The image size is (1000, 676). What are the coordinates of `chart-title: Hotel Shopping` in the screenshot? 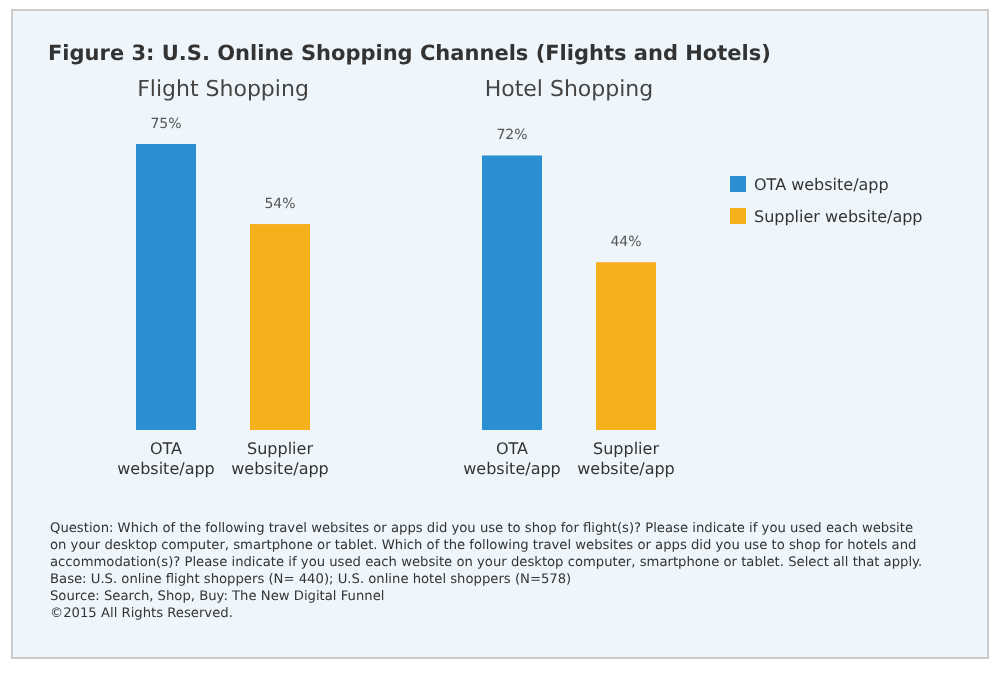 It's located at (569, 89).